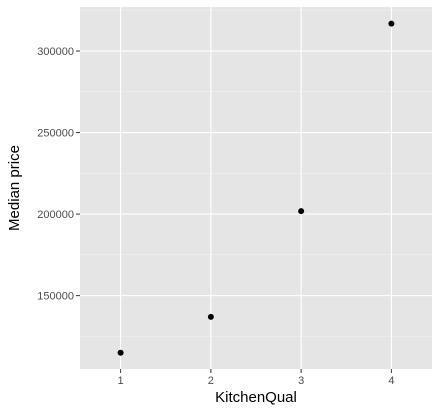 The width and height of the screenshot is (439, 411). Describe the element at coordinates (58, 174) in the screenshot. I see `y-axis: 150000 200000 250000 300000` at that location.